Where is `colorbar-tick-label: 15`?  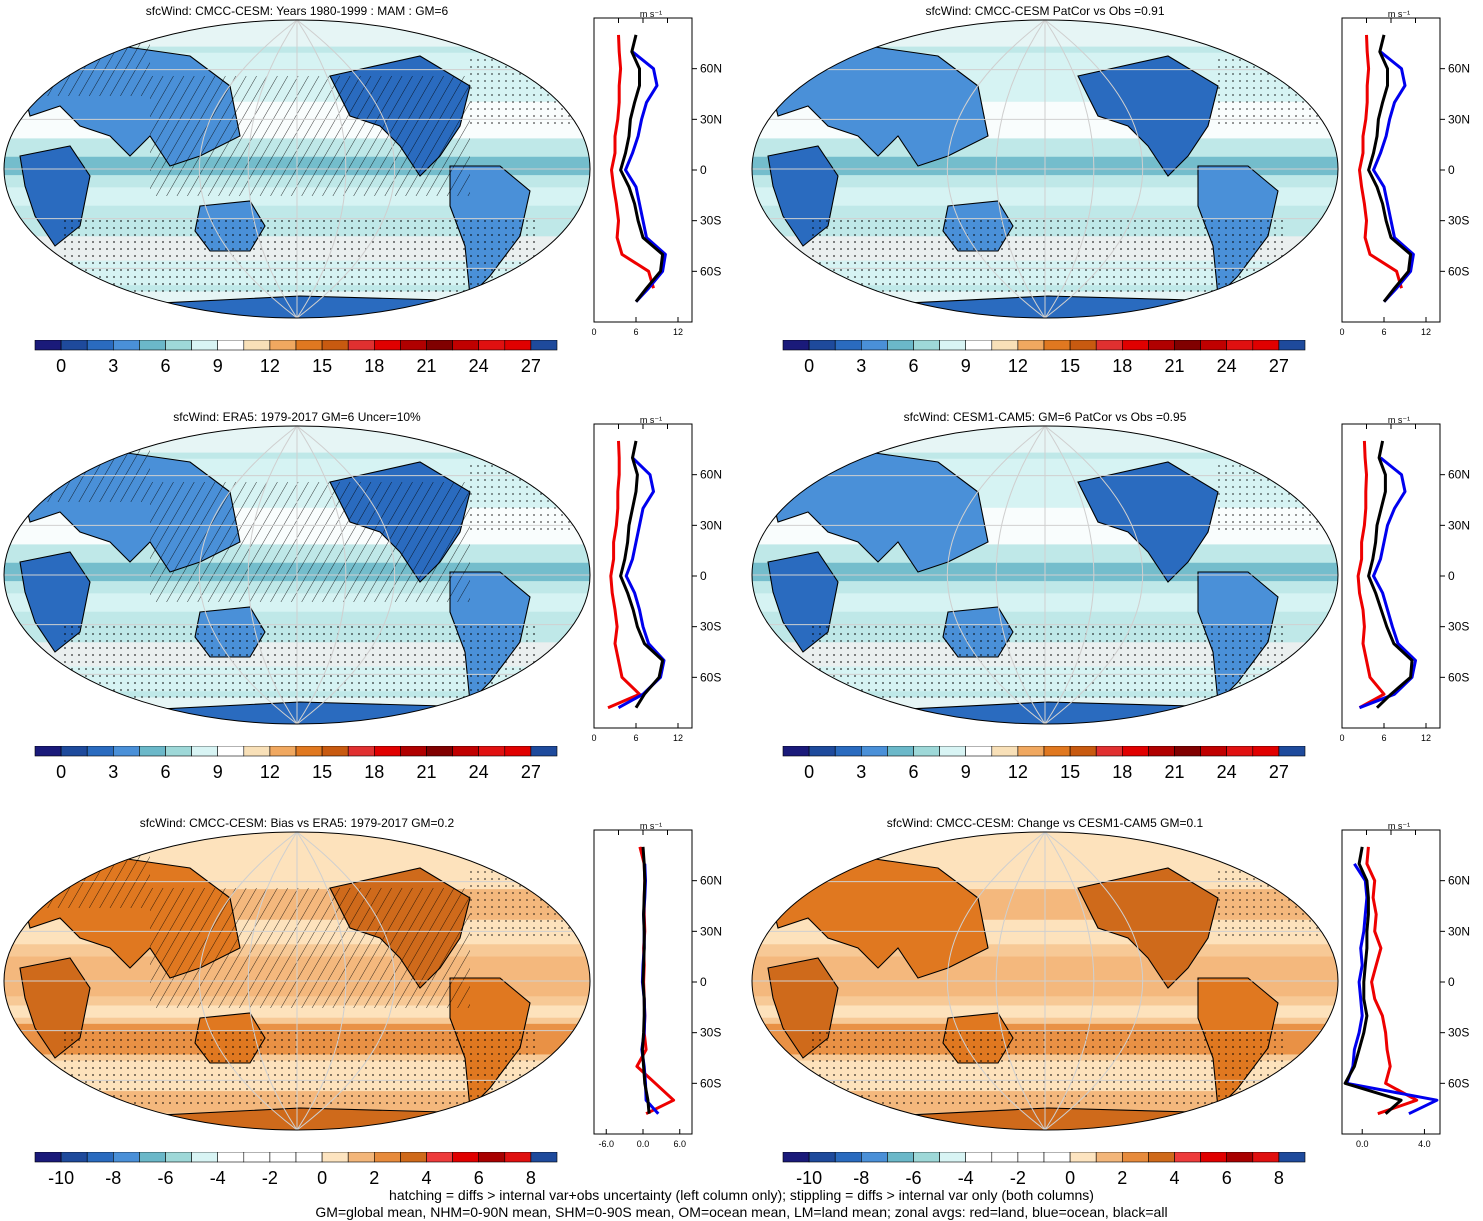
colorbar-tick-label: 15 is located at coordinates (322, 366).